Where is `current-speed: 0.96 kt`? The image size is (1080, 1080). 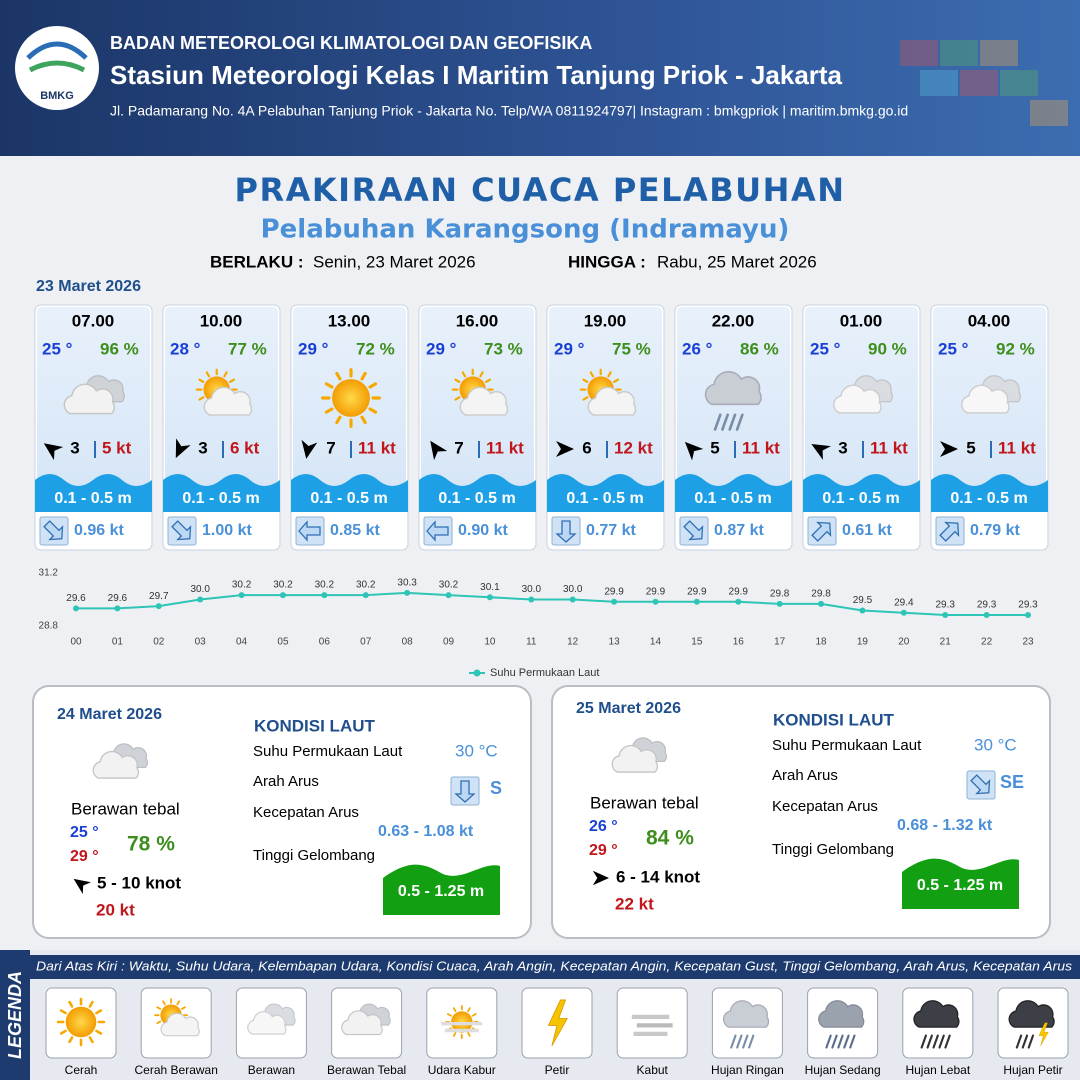
current-speed: 0.96 kt is located at coordinates (99, 530).